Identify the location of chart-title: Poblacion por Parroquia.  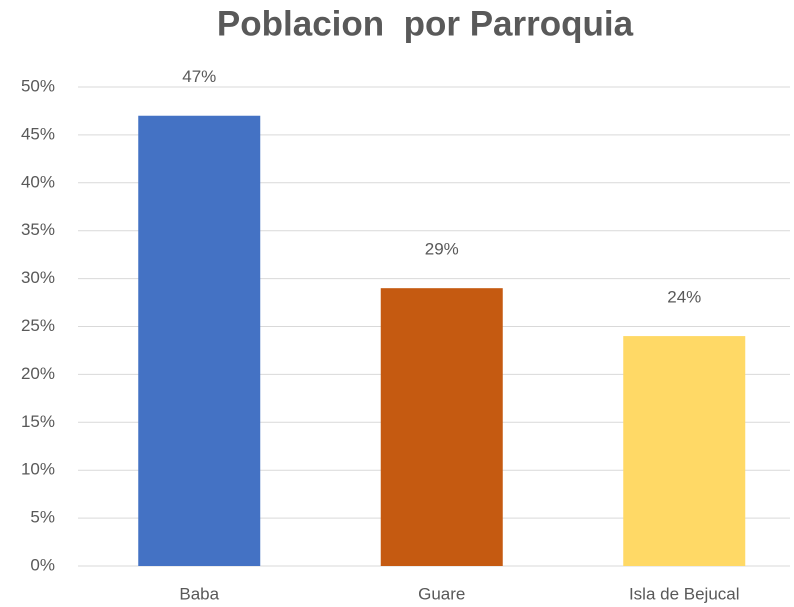
(425, 23).